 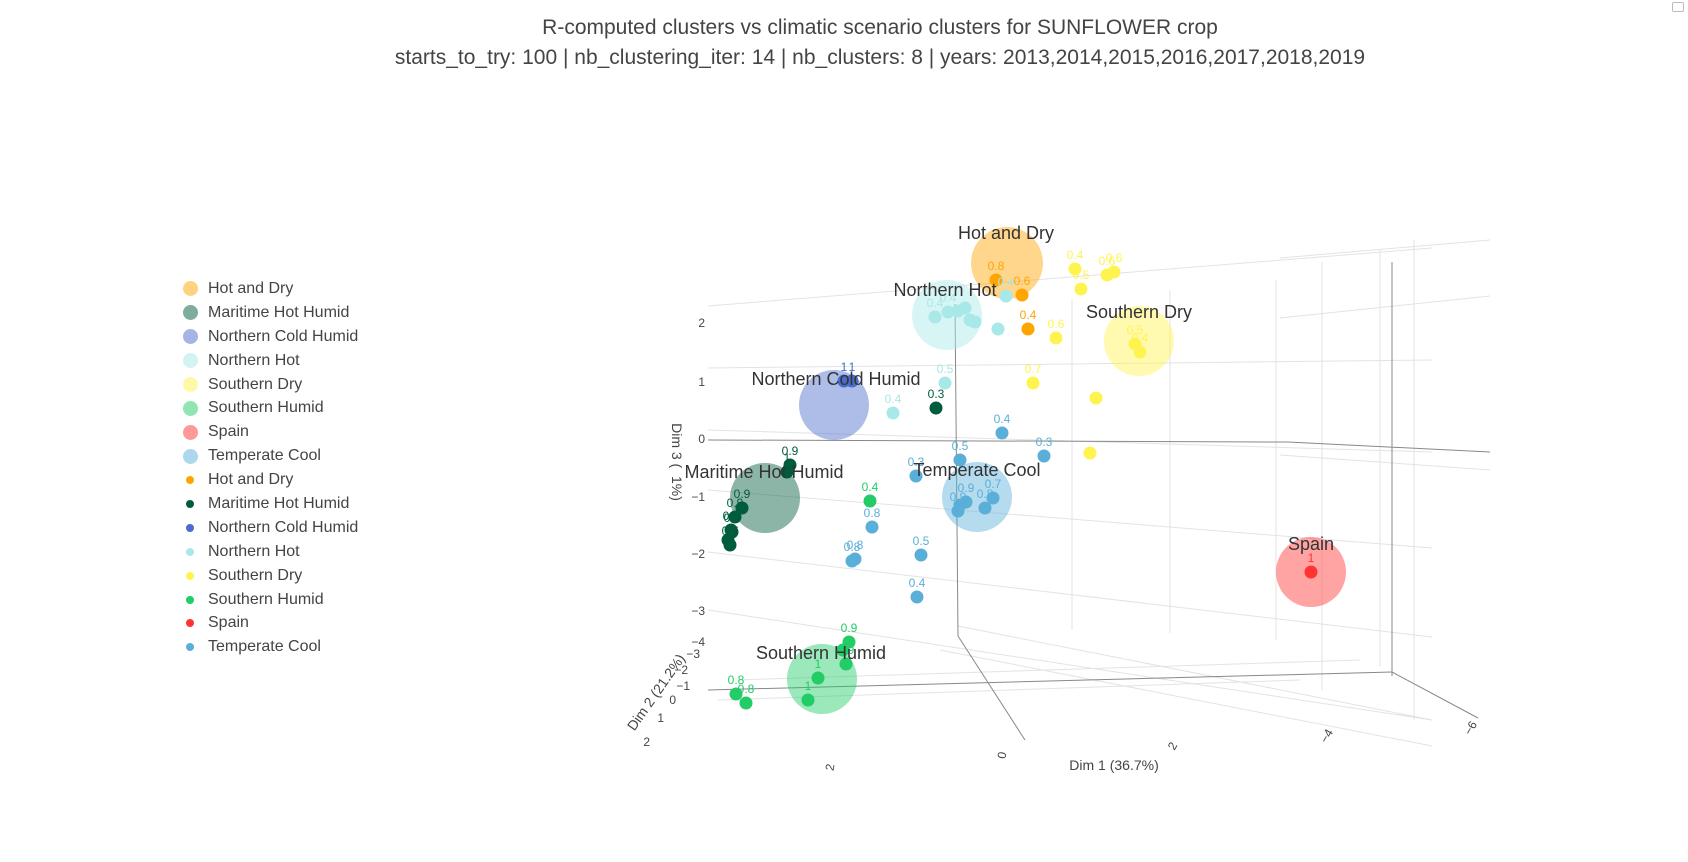 What do you see at coordinates (1002, 754) in the screenshot?
I see `axis-x-tick: 0` at bounding box center [1002, 754].